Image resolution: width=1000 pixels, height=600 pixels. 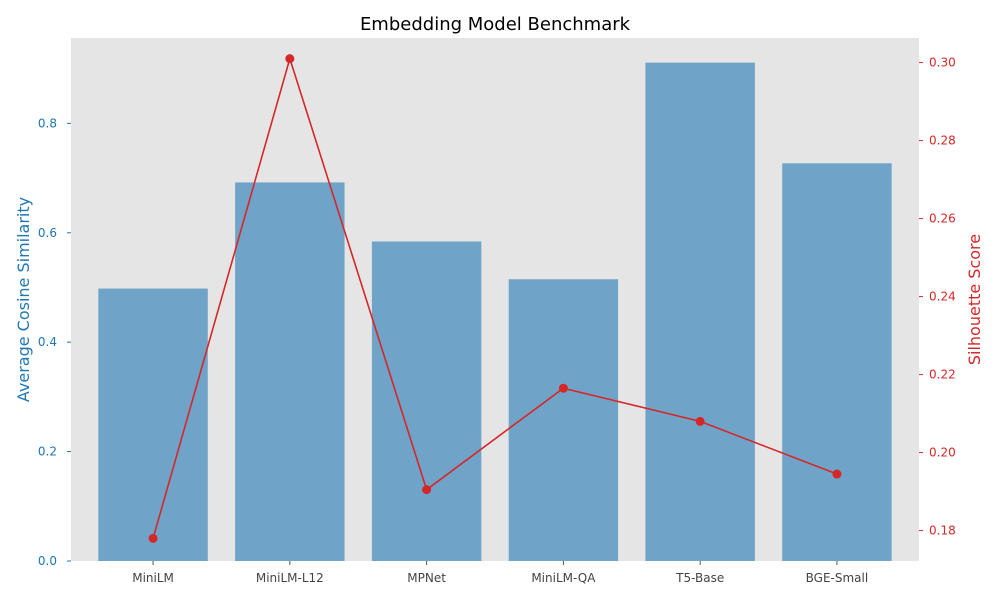 I want to click on right-tick-label: 0.24, so click(x=942, y=297).